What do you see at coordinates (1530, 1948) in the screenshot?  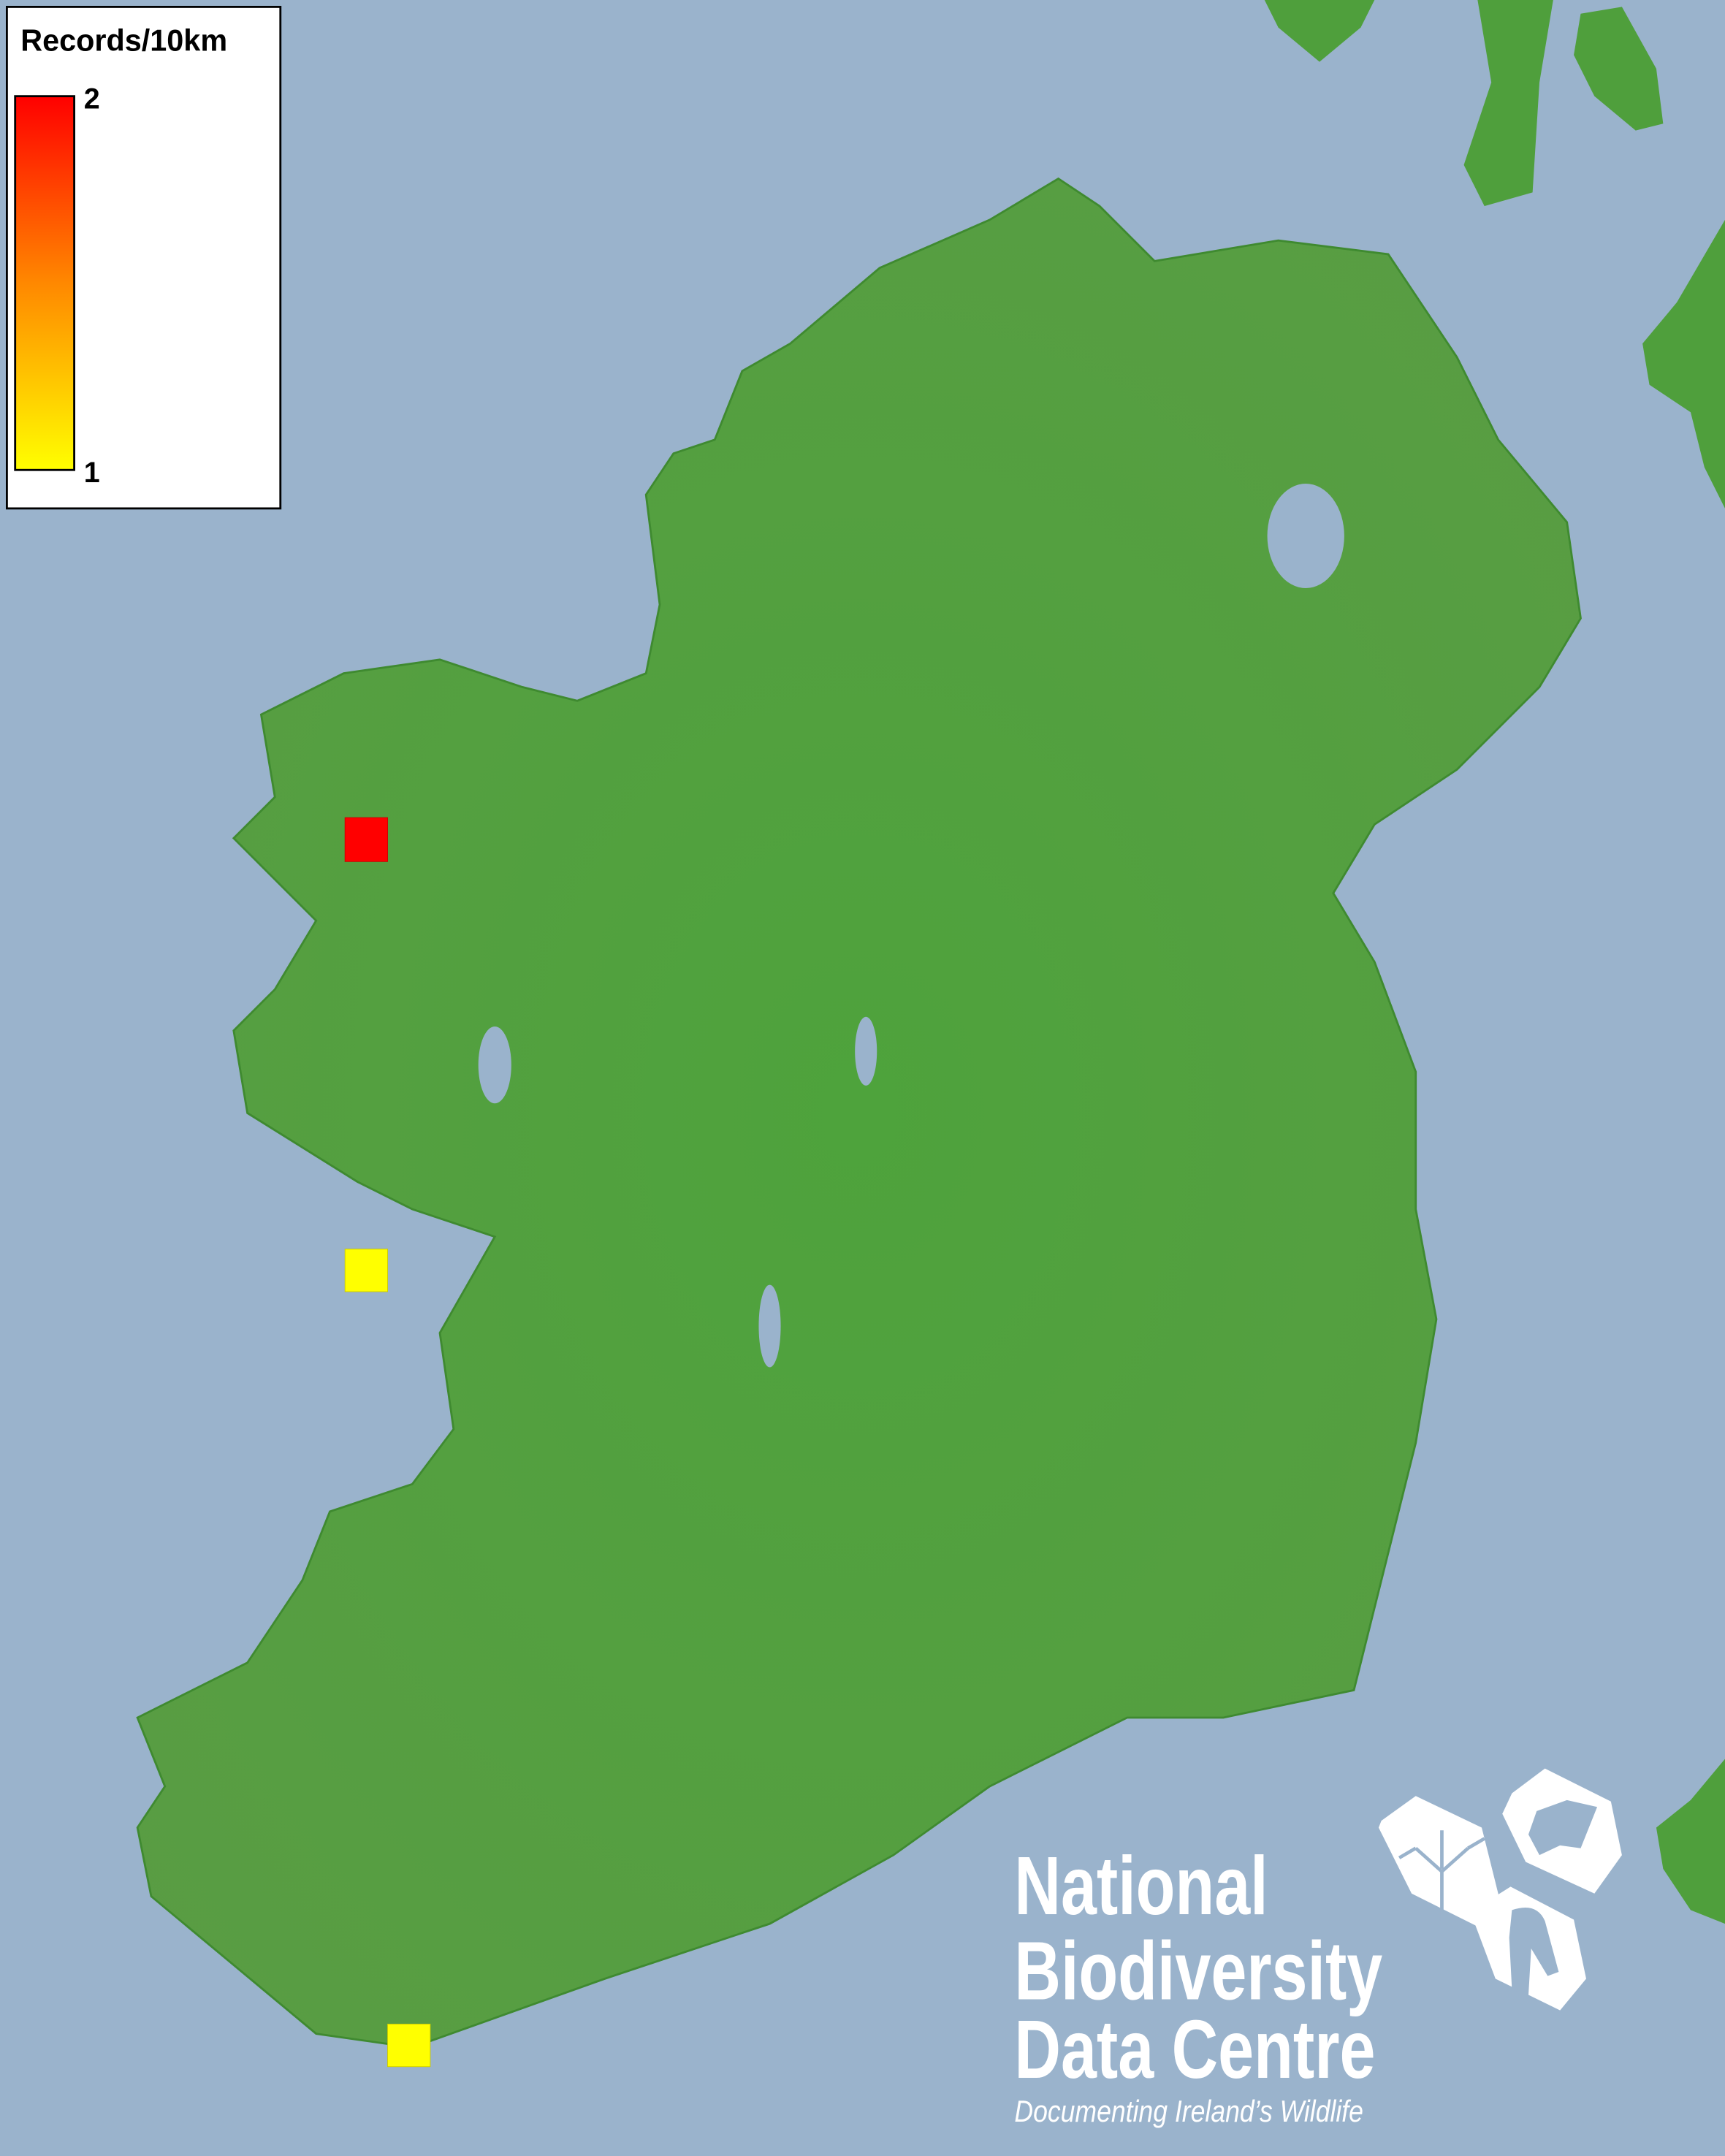 I see `seahorse-icon` at bounding box center [1530, 1948].